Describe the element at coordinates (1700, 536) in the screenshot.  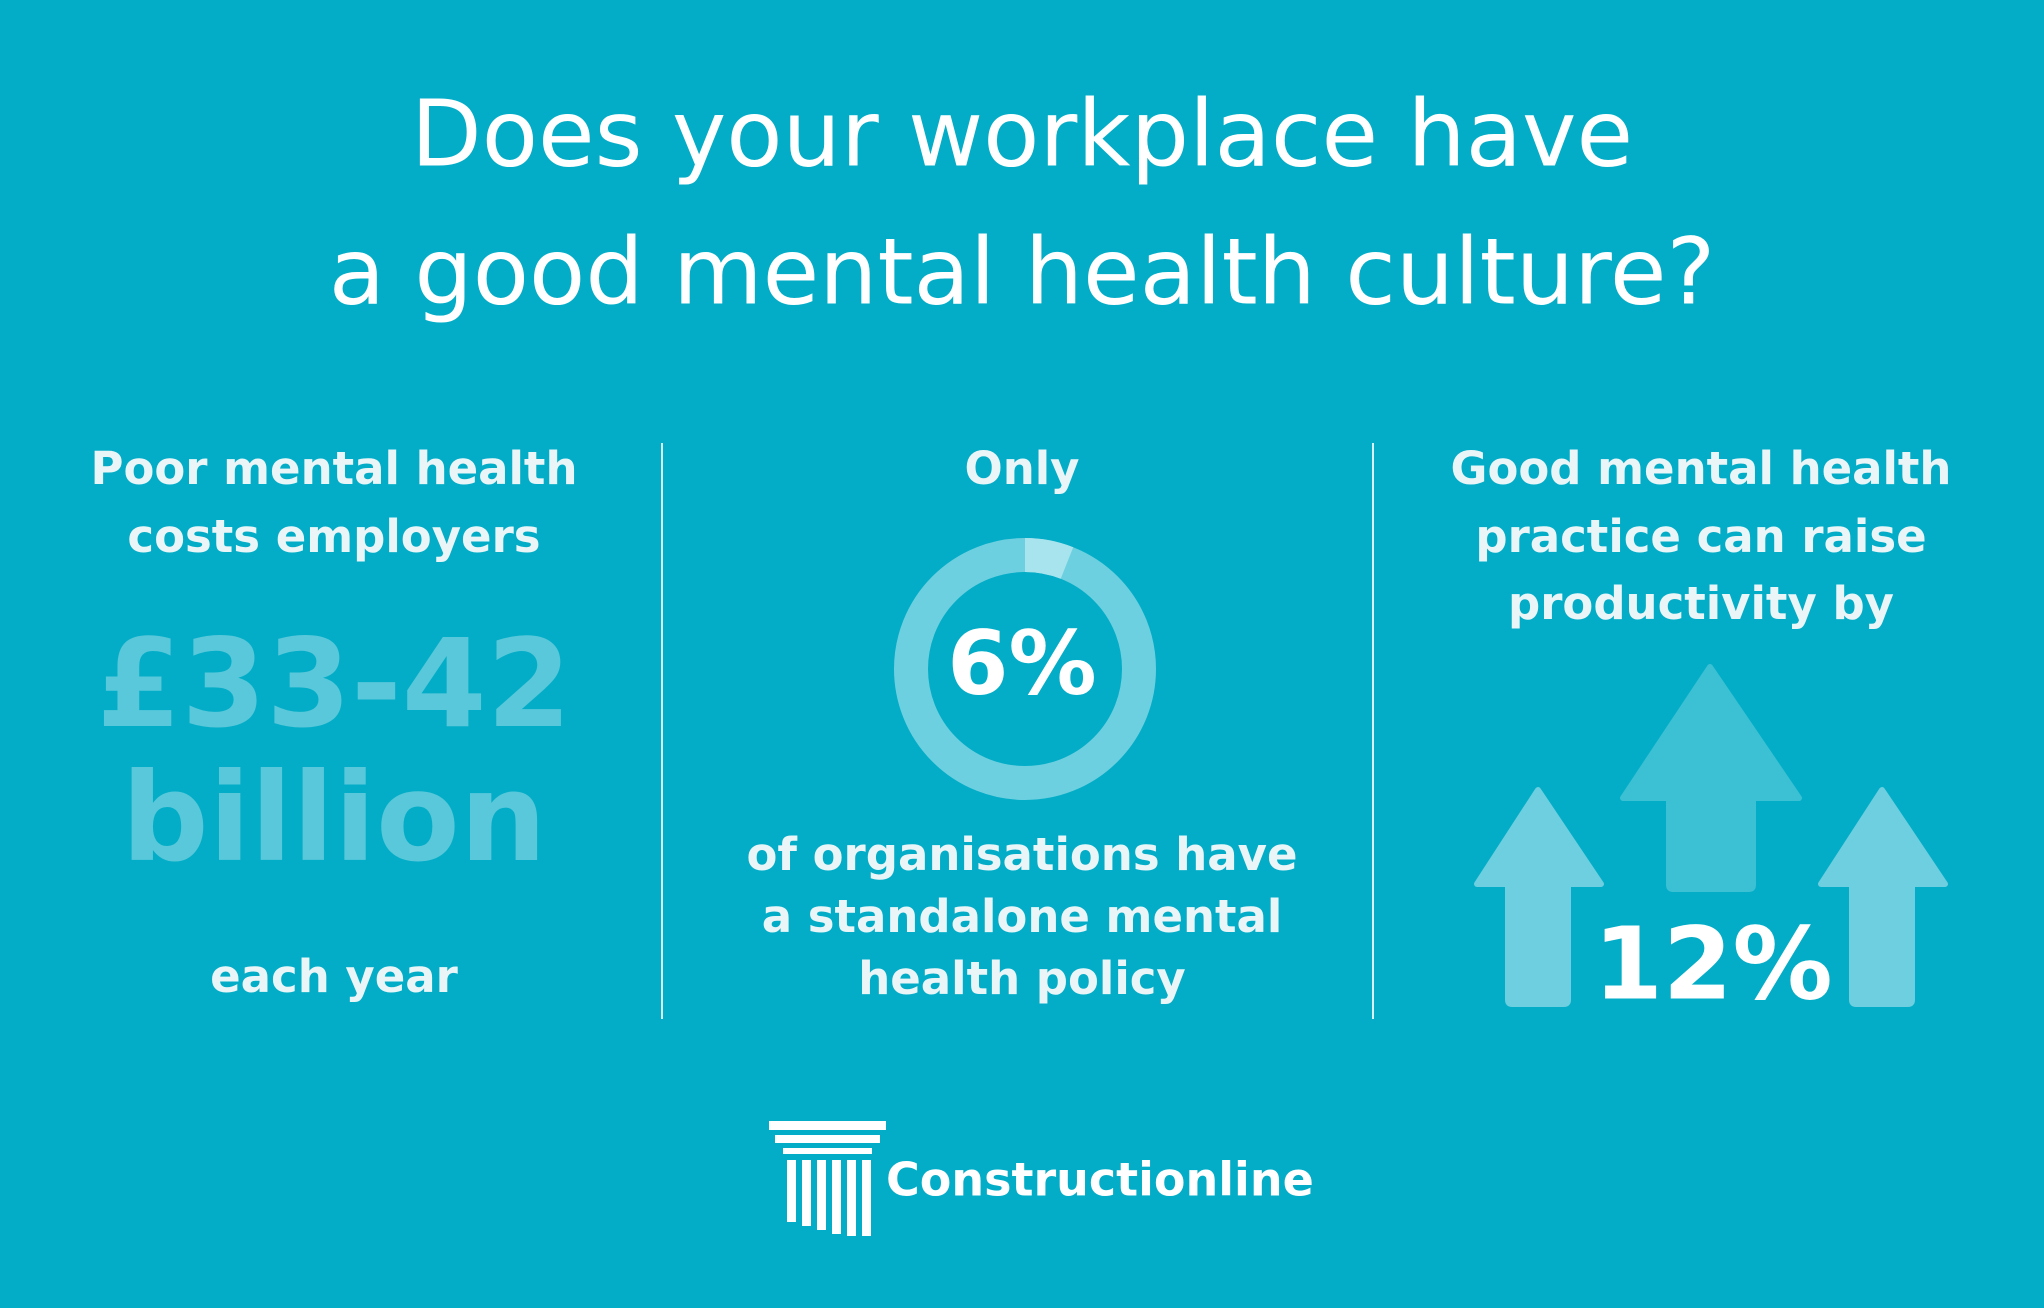
I see `panel-text: practice can raise` at that location.